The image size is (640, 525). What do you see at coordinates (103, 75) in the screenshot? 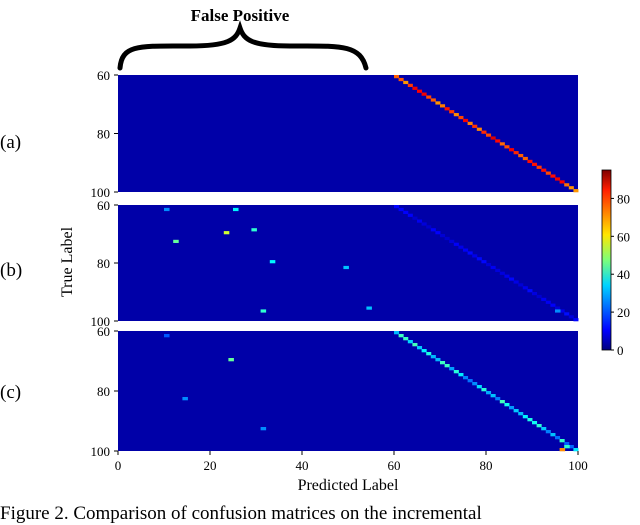
I see `y-tick-label: 60` at bounding box center [103, 75].